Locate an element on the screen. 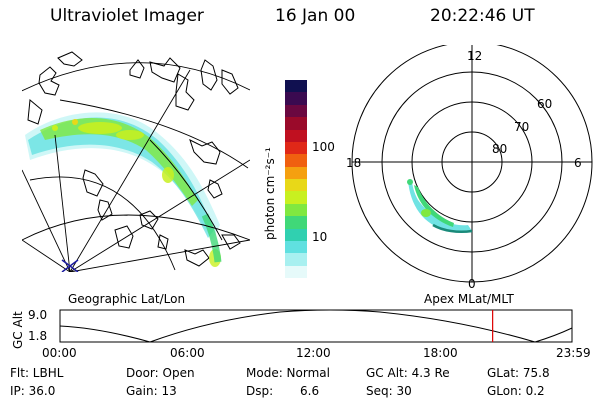 This screenshot has width=600, height=400. lat-label-70: 70 is located at coordinates (521, 127).